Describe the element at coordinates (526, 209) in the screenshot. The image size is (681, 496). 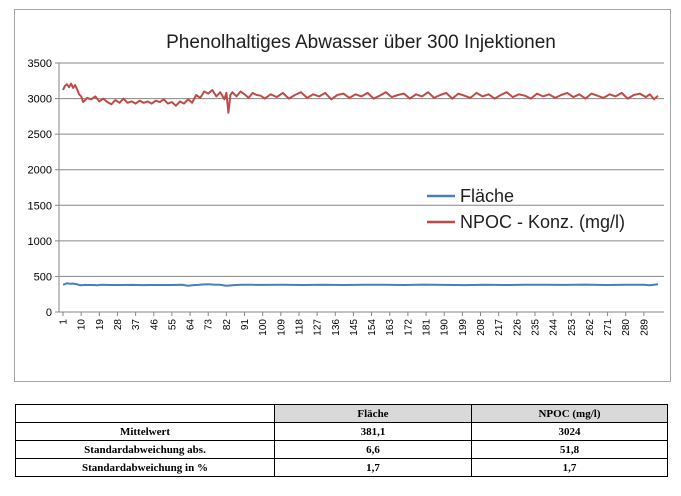
I see `legend: Fläche NPOC - Konz. (mg/l)` at that location.